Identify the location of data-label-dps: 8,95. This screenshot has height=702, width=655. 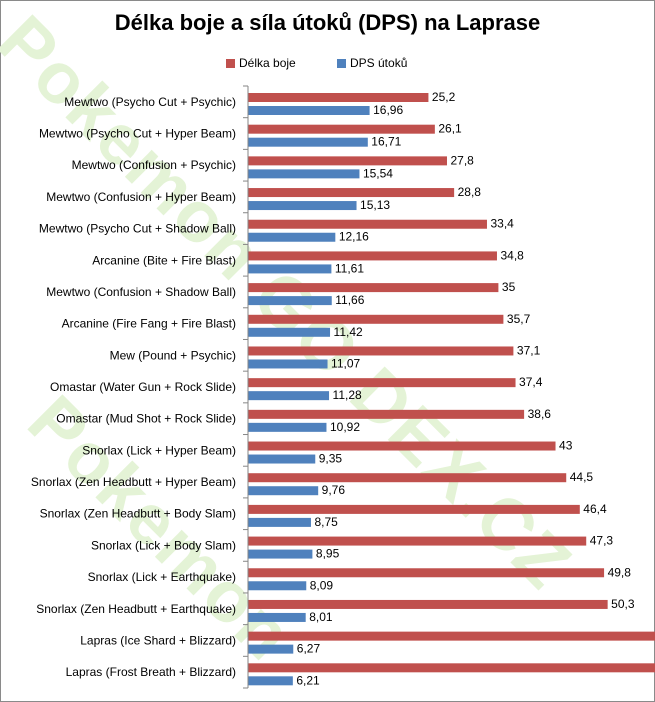
(328, 554).